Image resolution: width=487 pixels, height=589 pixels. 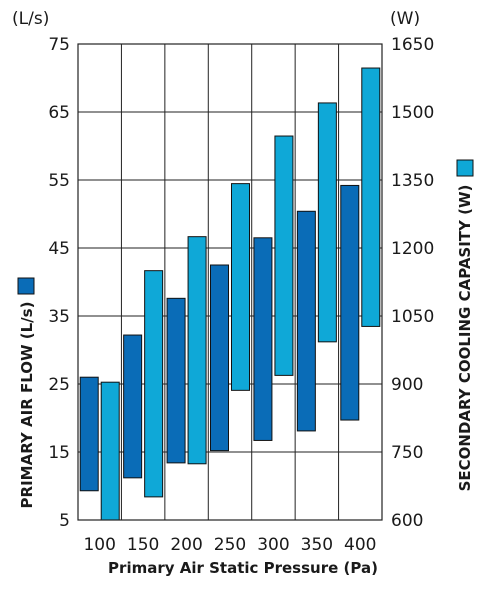 What do you see at coordinates (59, 283) in the screenshot?
I see `left-ticks: 5 15 25 35 45 55 65 75` at bounding box center [59, 283].